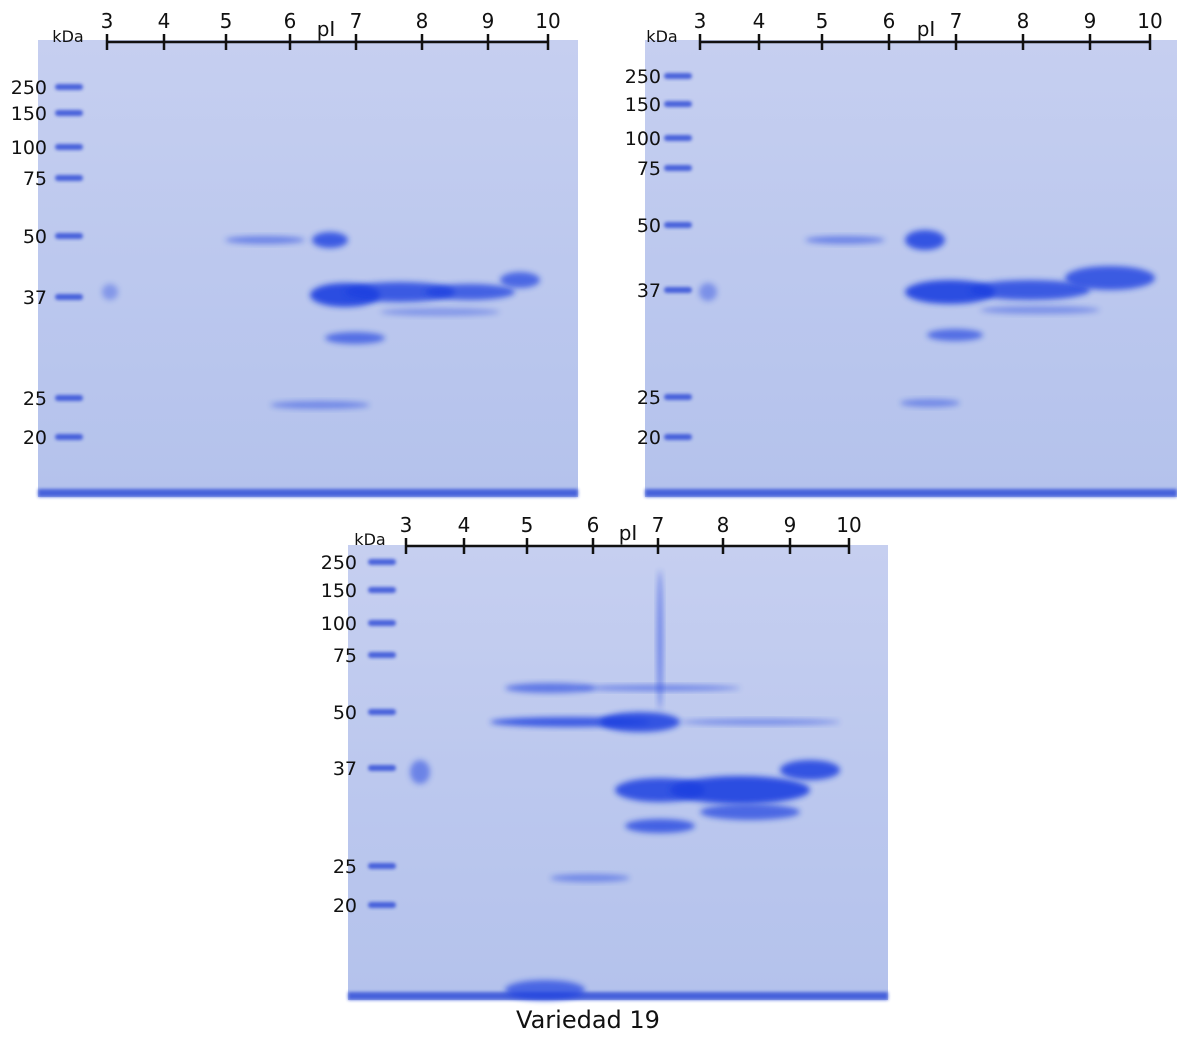 The height and width of the screenshot is (1044, 1177). Describe the element at coordinates (345, 769) in the screenshot. I see `mw-label: 37` at that location.